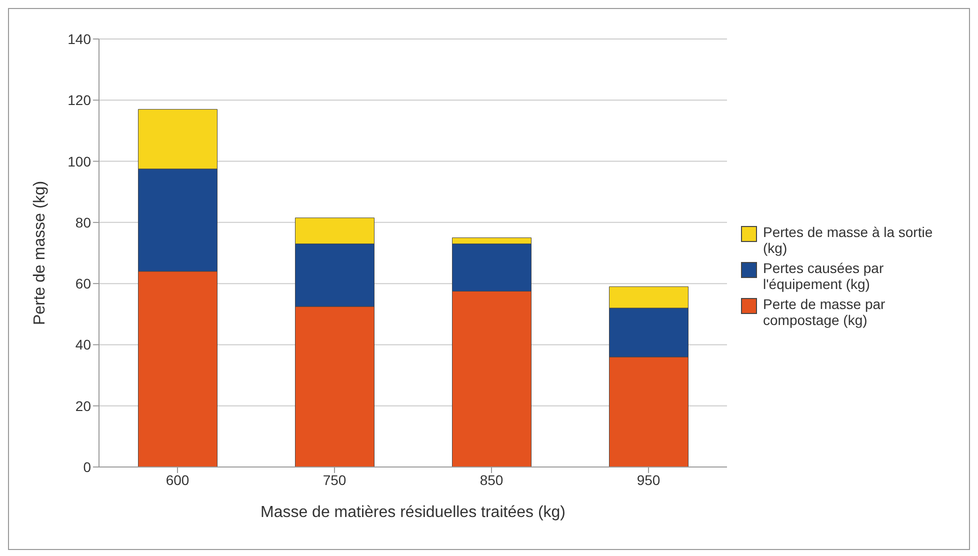  I want to click on x-tick-label: 600, so click(178, 480).